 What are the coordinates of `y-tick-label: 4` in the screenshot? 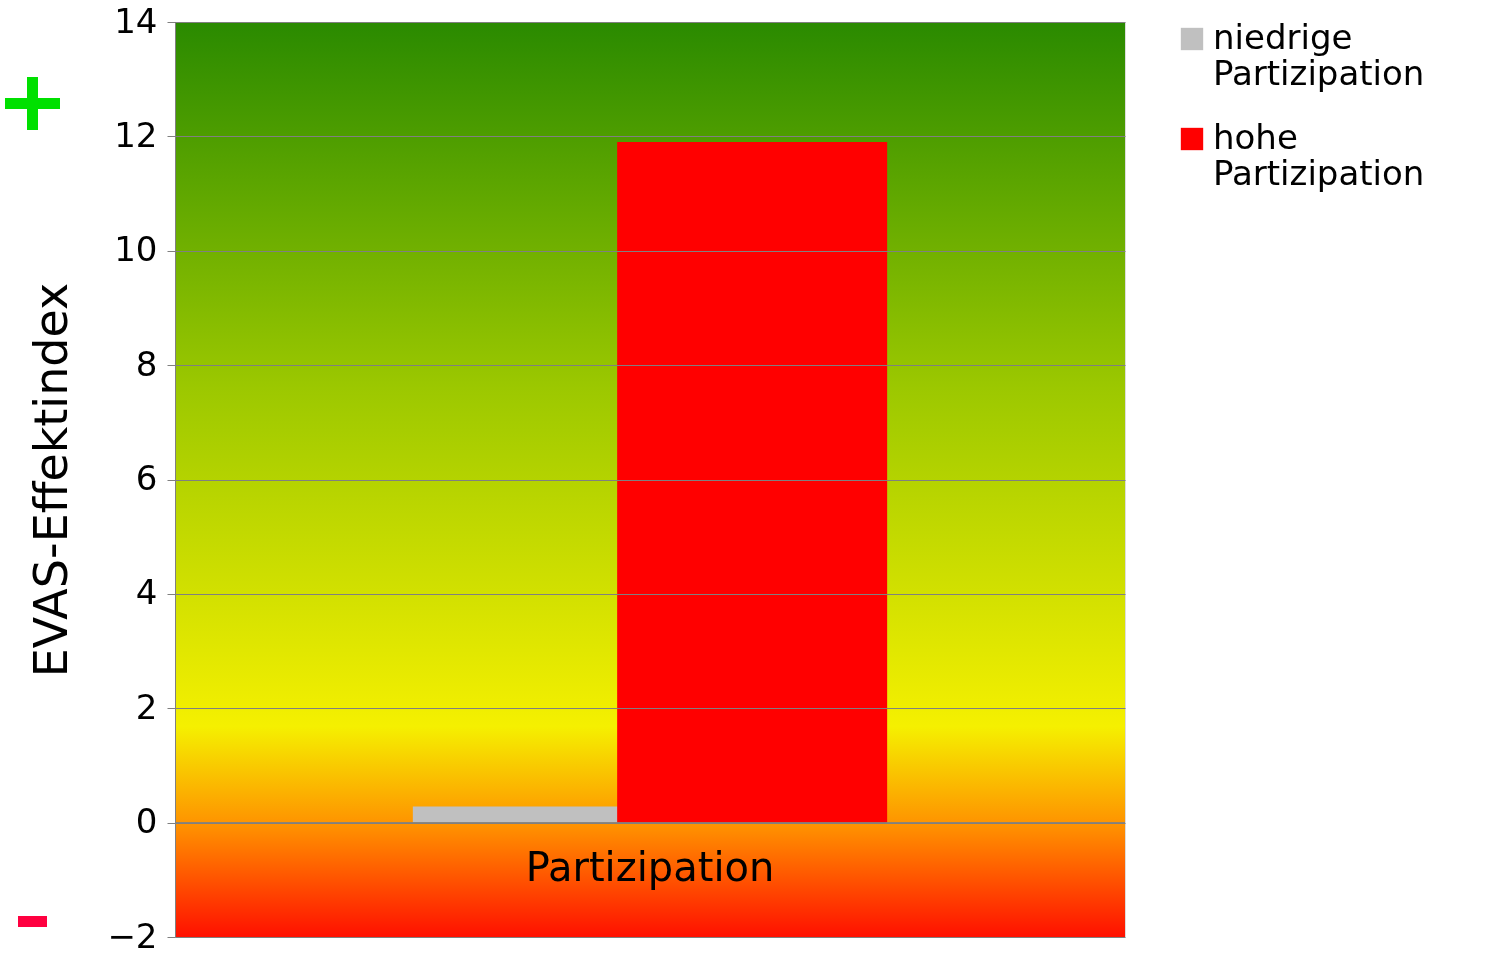 It's located at (146, 592).